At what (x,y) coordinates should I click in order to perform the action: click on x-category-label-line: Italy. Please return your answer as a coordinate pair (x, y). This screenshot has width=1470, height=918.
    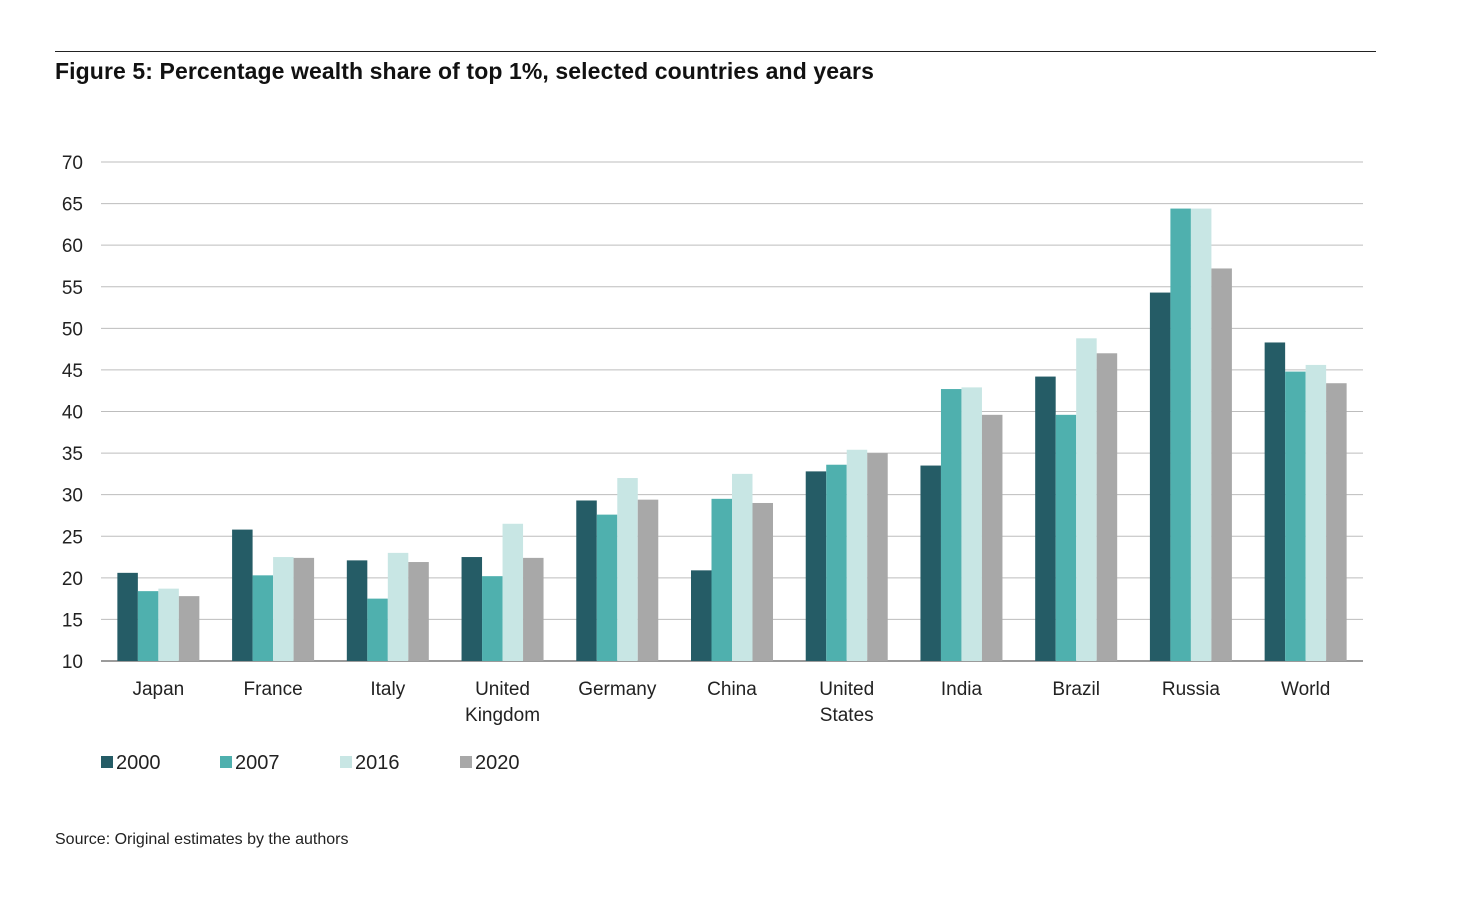
    Looking at the image, I should click on (387, 689).